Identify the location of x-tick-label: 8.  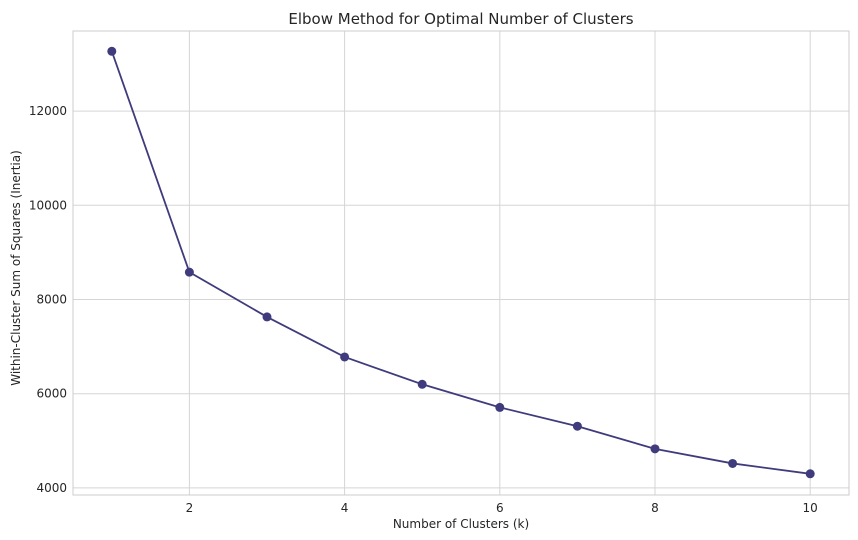
(655, 508).